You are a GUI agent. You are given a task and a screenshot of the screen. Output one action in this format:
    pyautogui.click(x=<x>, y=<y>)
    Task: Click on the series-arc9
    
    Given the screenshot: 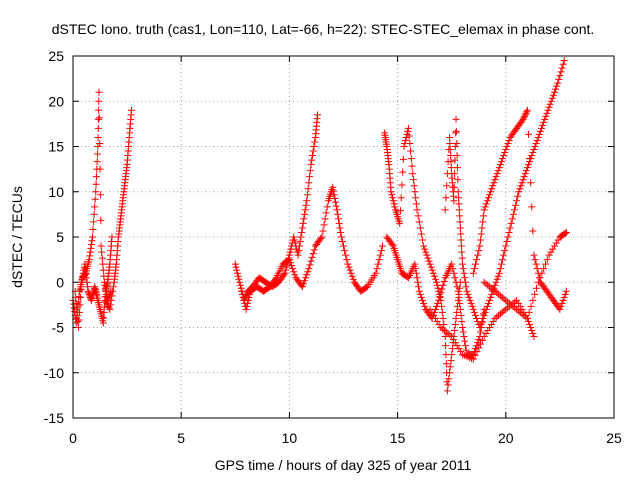 What is the action you would take?
    pyautogui.click(x=519, y=209)
    